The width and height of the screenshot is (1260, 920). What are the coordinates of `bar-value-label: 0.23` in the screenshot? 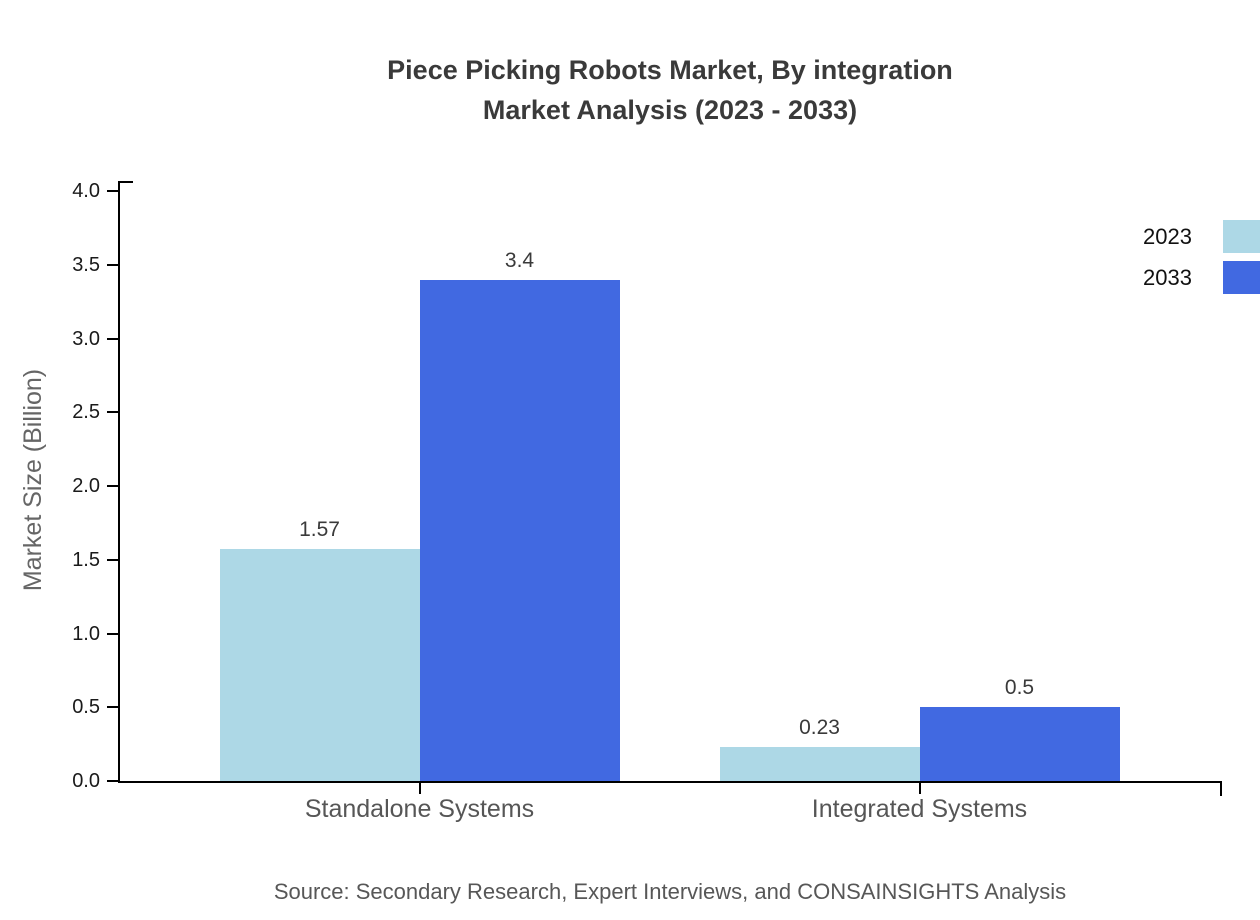 It's located at (819, 728).